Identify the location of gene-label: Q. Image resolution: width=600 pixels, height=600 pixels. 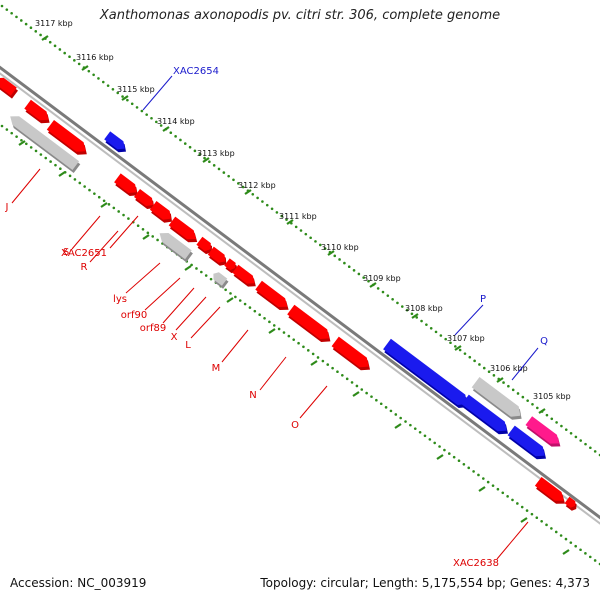
(529, 358).